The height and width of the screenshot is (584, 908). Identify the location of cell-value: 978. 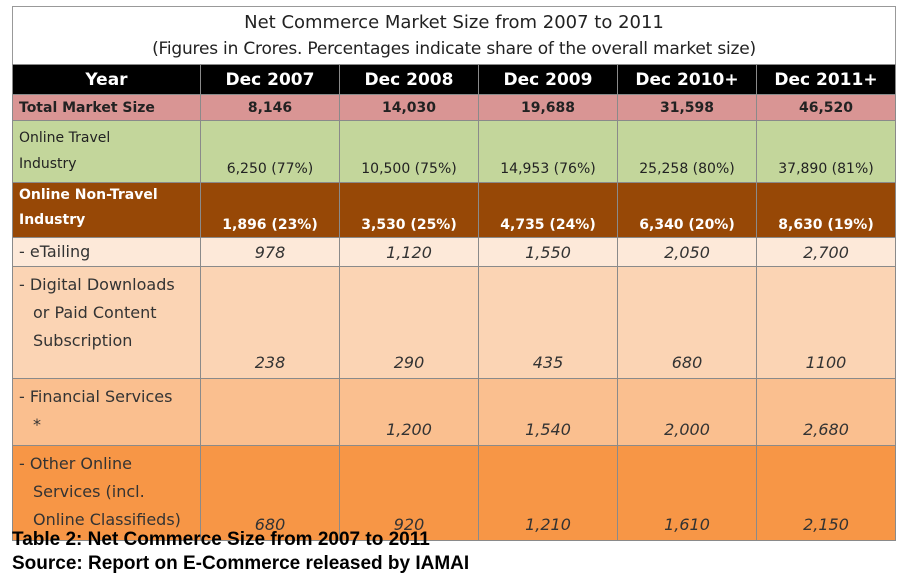
(270, 252).